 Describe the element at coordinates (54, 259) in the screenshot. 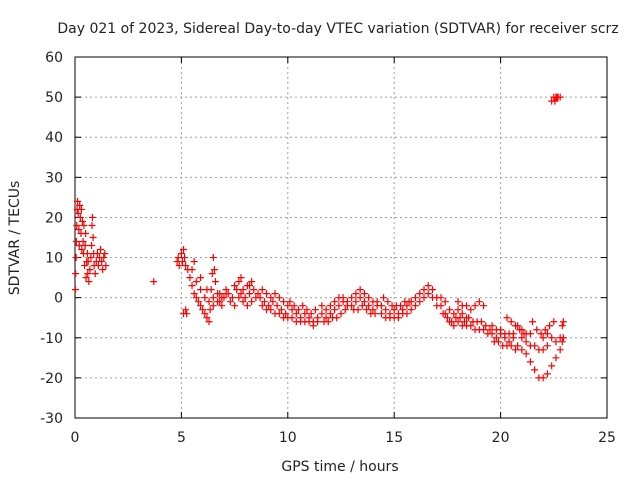

I see `y-tick-label: 10` at that location.